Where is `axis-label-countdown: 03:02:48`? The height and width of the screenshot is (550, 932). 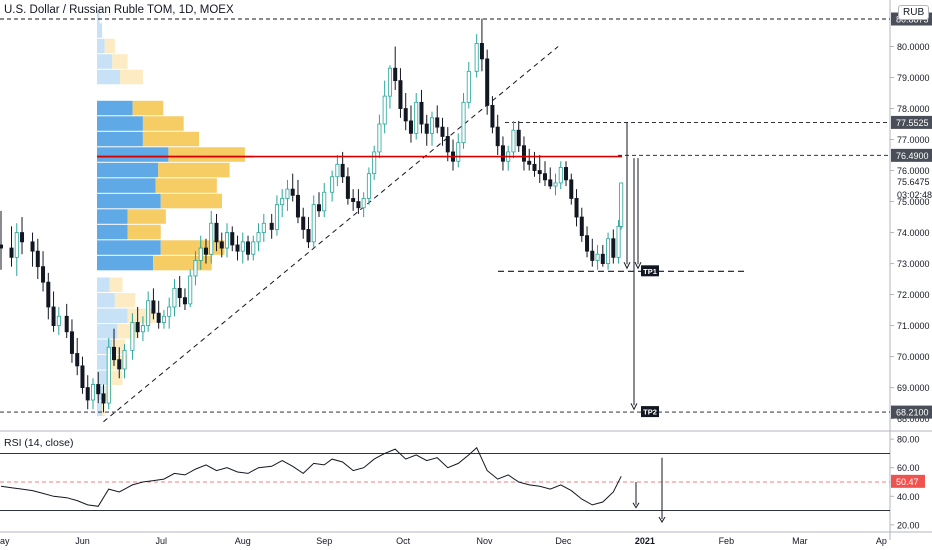 axis-label-countdown: 03:02:48 is located at coordinates (914, 195).